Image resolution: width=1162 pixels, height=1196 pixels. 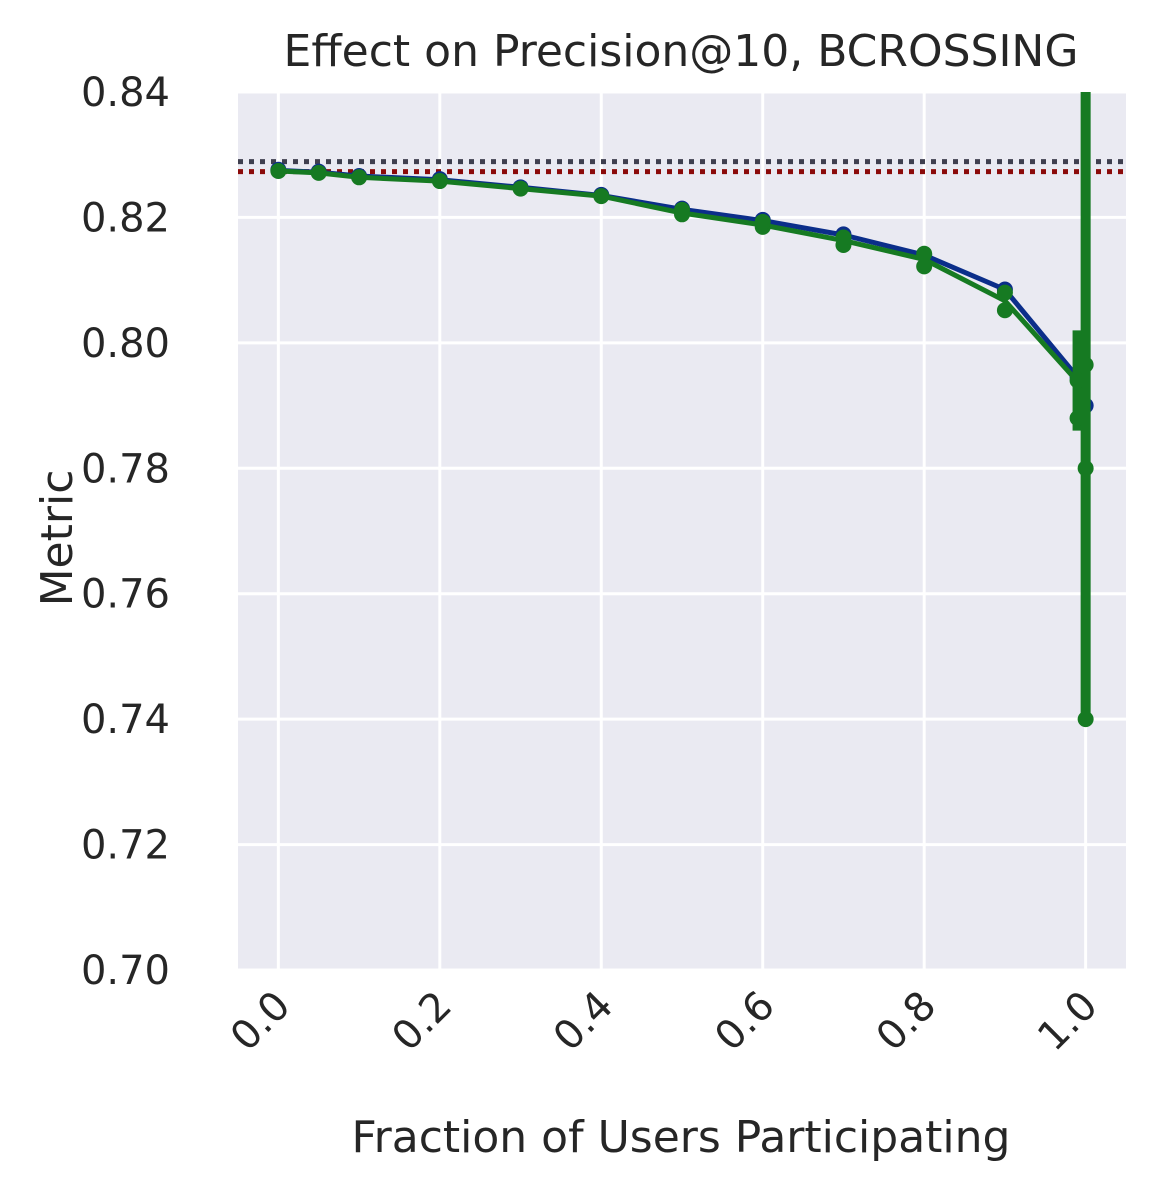 I want to click on y-tick-label: 0.72, so click(x=125, y=846).